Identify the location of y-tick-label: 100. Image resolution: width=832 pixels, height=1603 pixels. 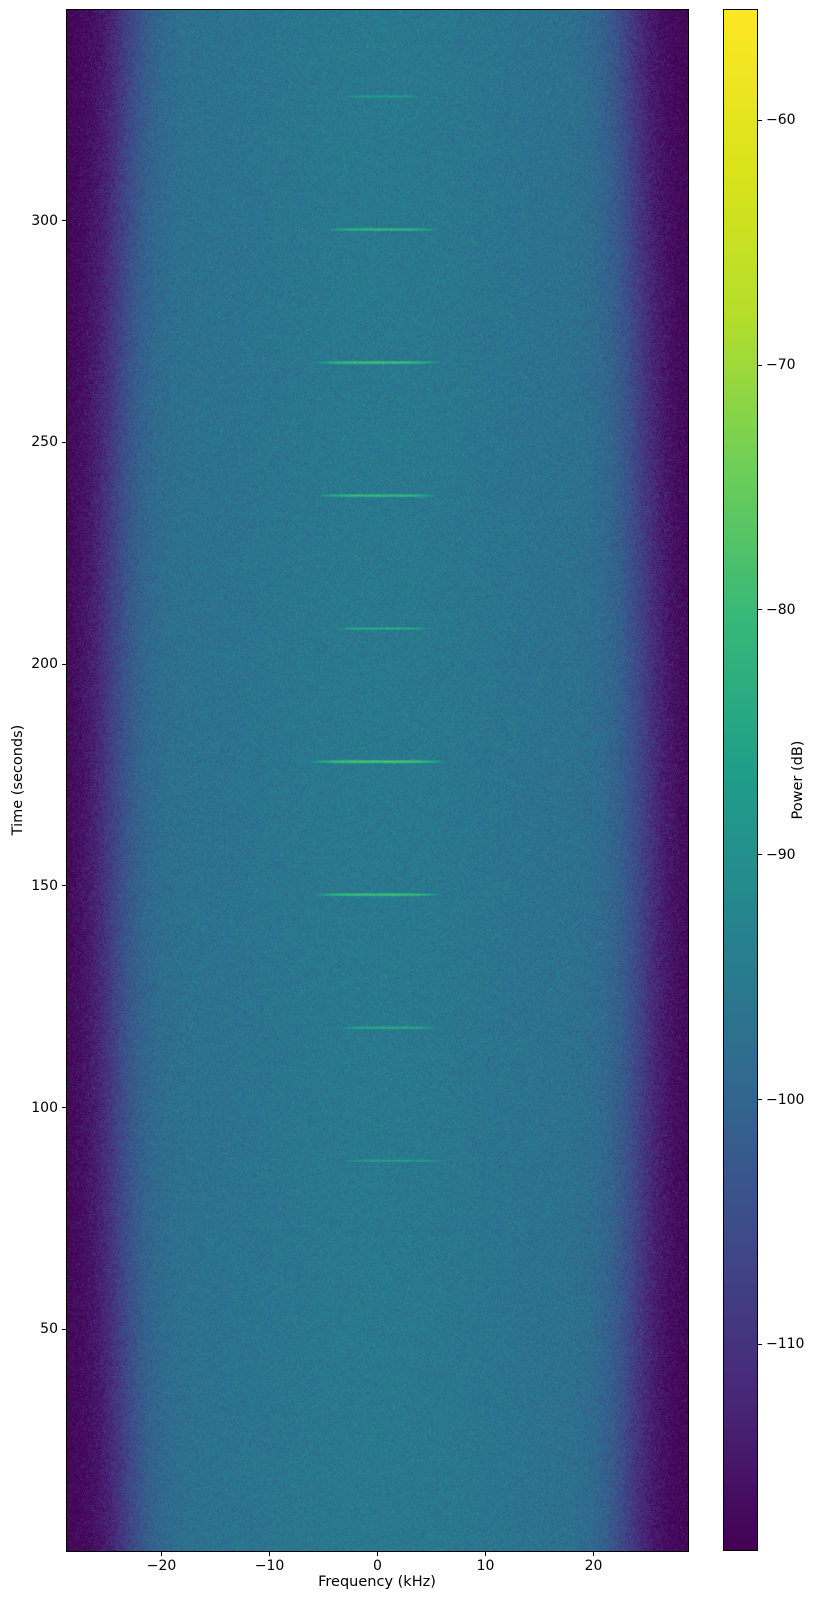
(44, 1107).